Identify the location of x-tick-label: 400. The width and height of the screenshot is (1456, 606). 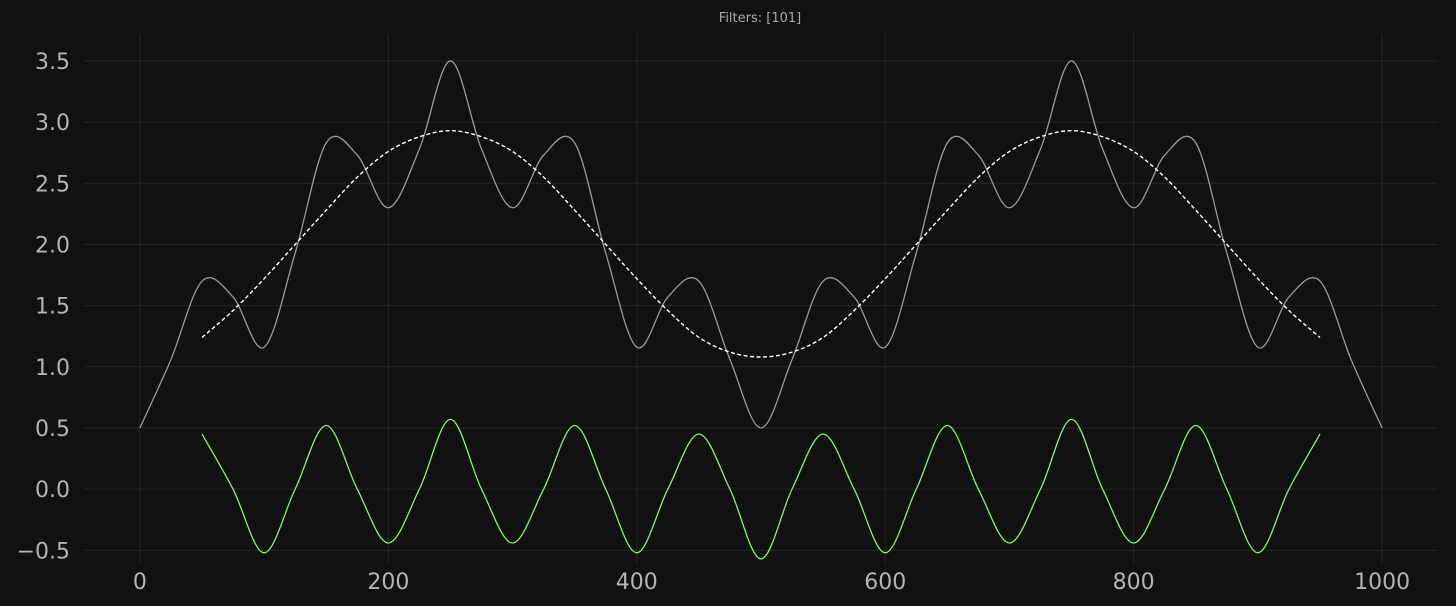
(637, 582).